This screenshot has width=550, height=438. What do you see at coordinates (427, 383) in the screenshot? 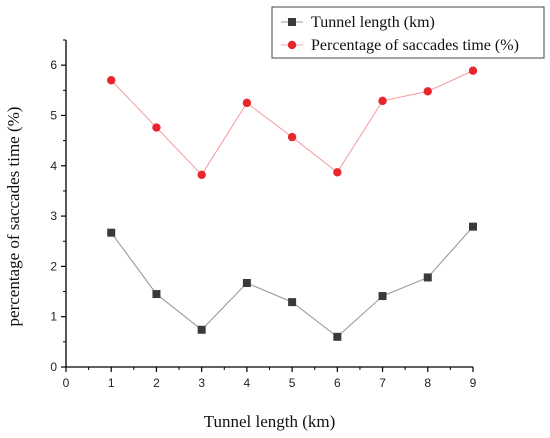
I see `x-tick-label: 8` at bounding box center [427, 383].